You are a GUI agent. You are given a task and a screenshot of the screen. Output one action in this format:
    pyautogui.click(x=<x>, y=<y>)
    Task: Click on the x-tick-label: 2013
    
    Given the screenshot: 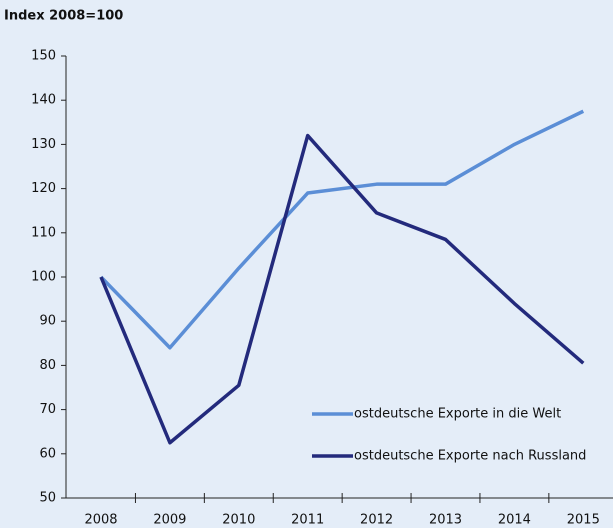 What is the action you would take?
    pyautogui.click(x=445, y=520)
    